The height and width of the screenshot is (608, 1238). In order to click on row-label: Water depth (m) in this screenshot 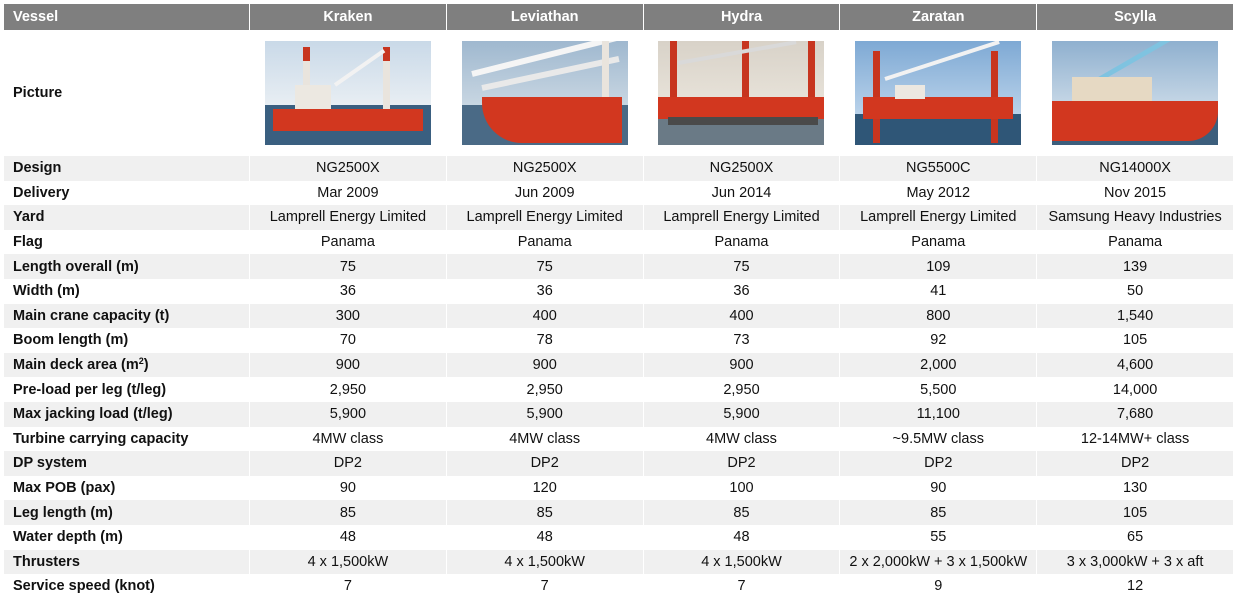, I will do `click(126, 537)`.